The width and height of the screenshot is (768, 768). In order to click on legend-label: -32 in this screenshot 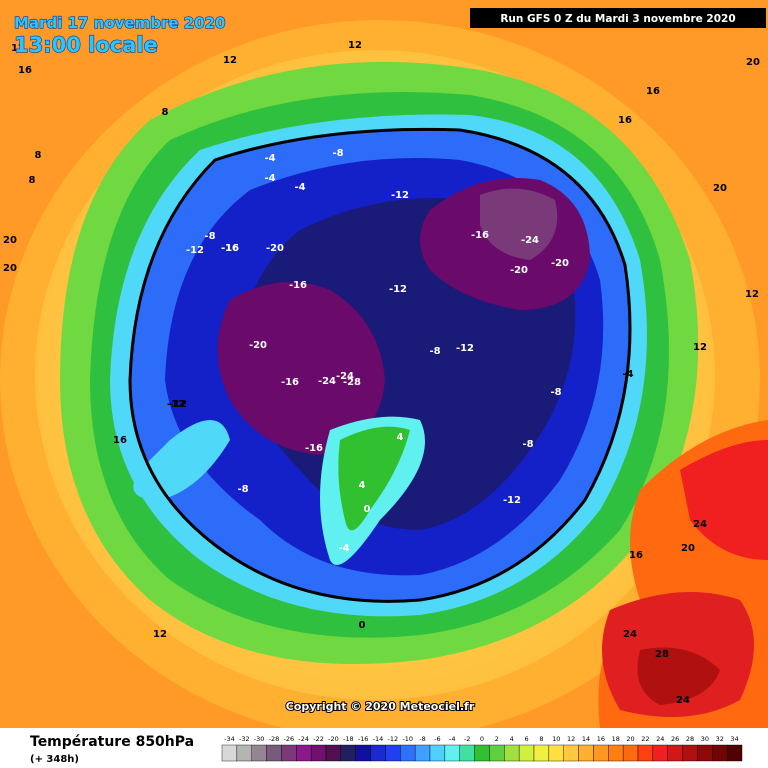, I will do `click(244, 739)`.